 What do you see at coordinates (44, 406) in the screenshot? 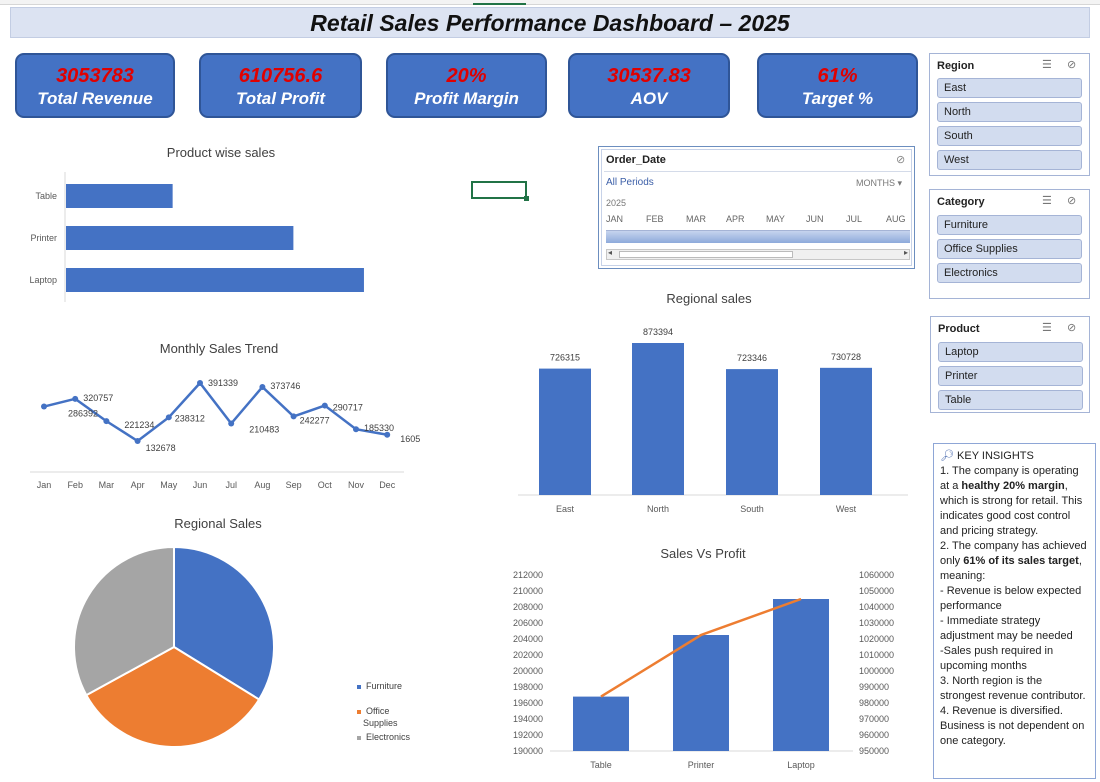
I see `data-point-jan` at bounding box center [44, 406].